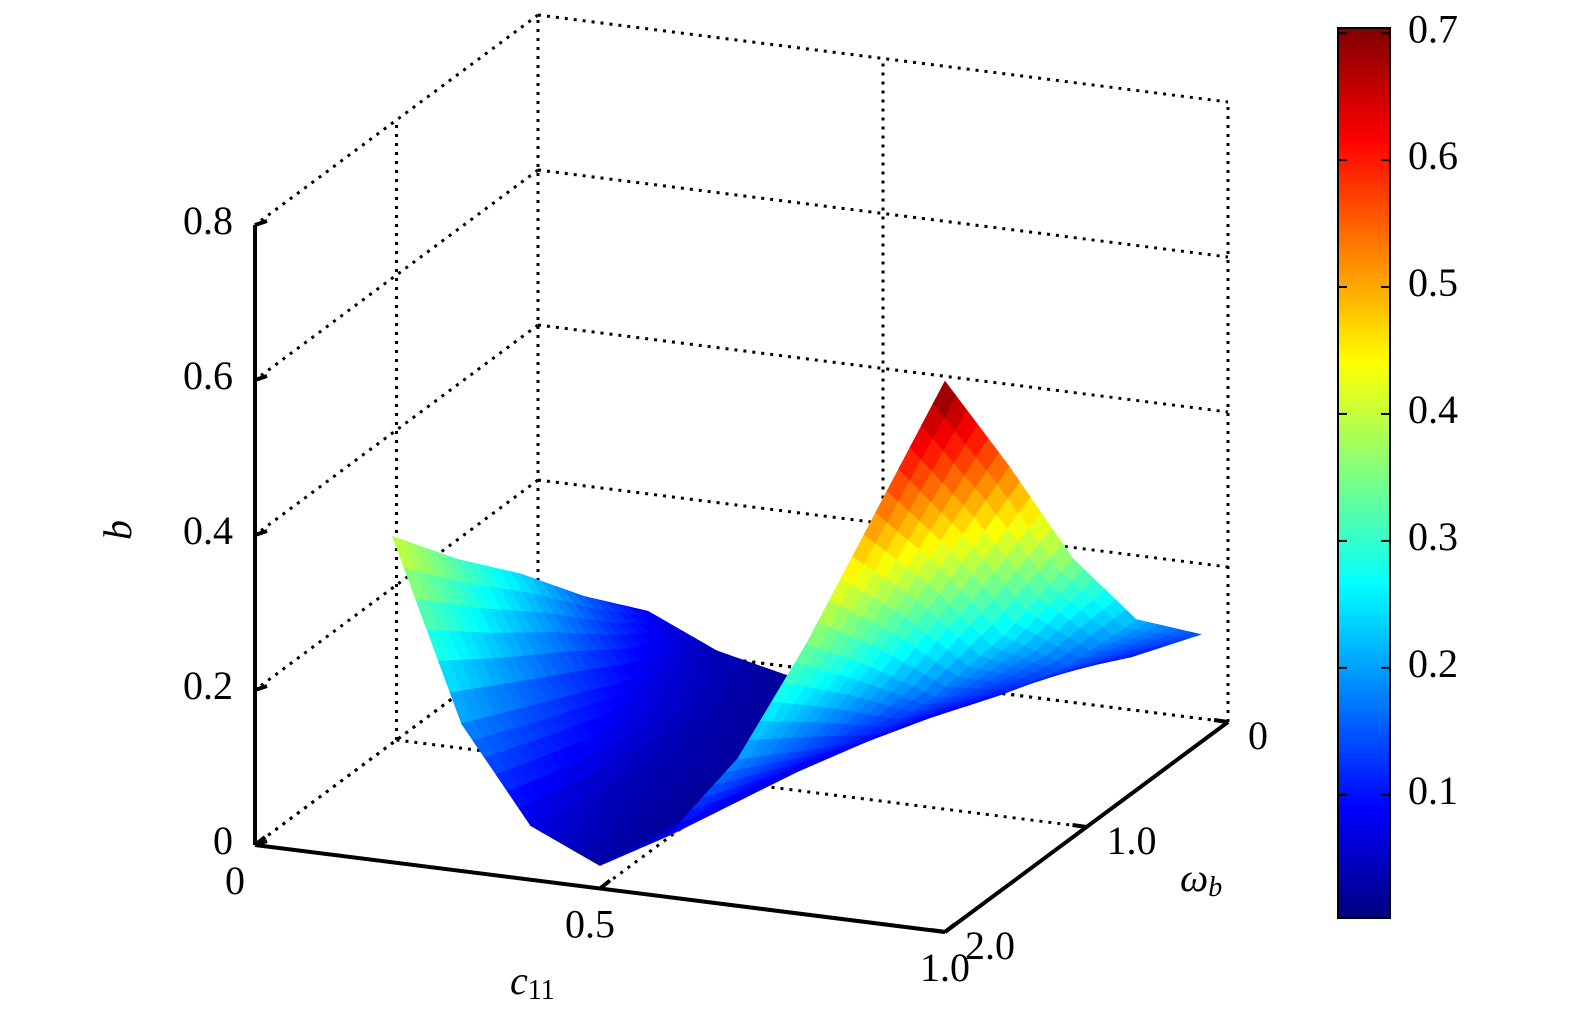 The image size is (1575, 1024). I want to click on colorbar-tick-label: 0.4, so click(1433, 409).